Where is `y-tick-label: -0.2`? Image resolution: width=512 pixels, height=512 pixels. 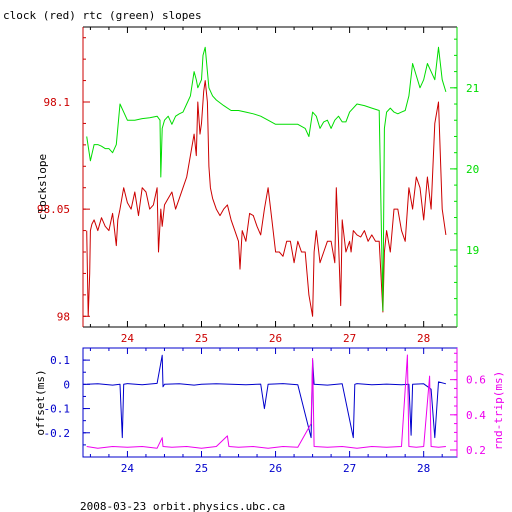 y-tick-label: -0.2 is located at coordinates (57, 433).